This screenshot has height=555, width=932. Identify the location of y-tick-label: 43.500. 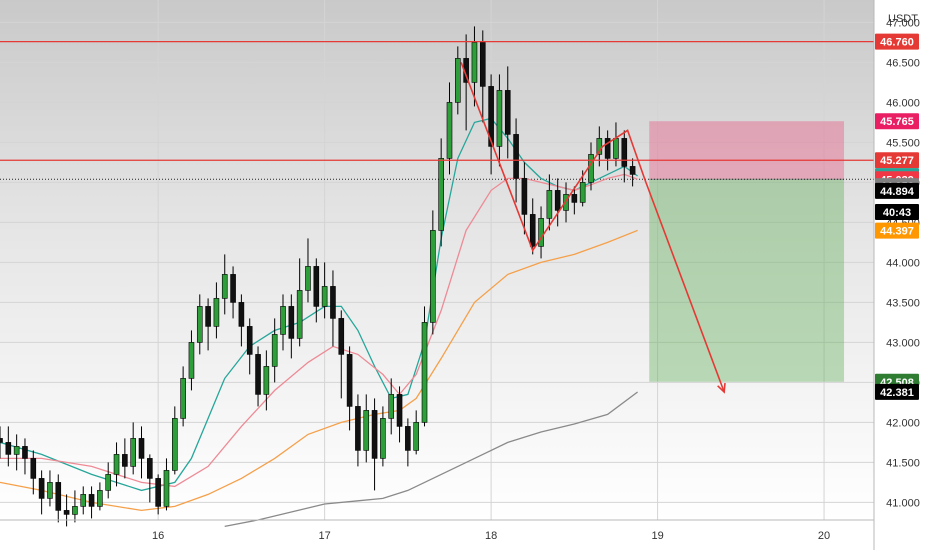
(903, 303).